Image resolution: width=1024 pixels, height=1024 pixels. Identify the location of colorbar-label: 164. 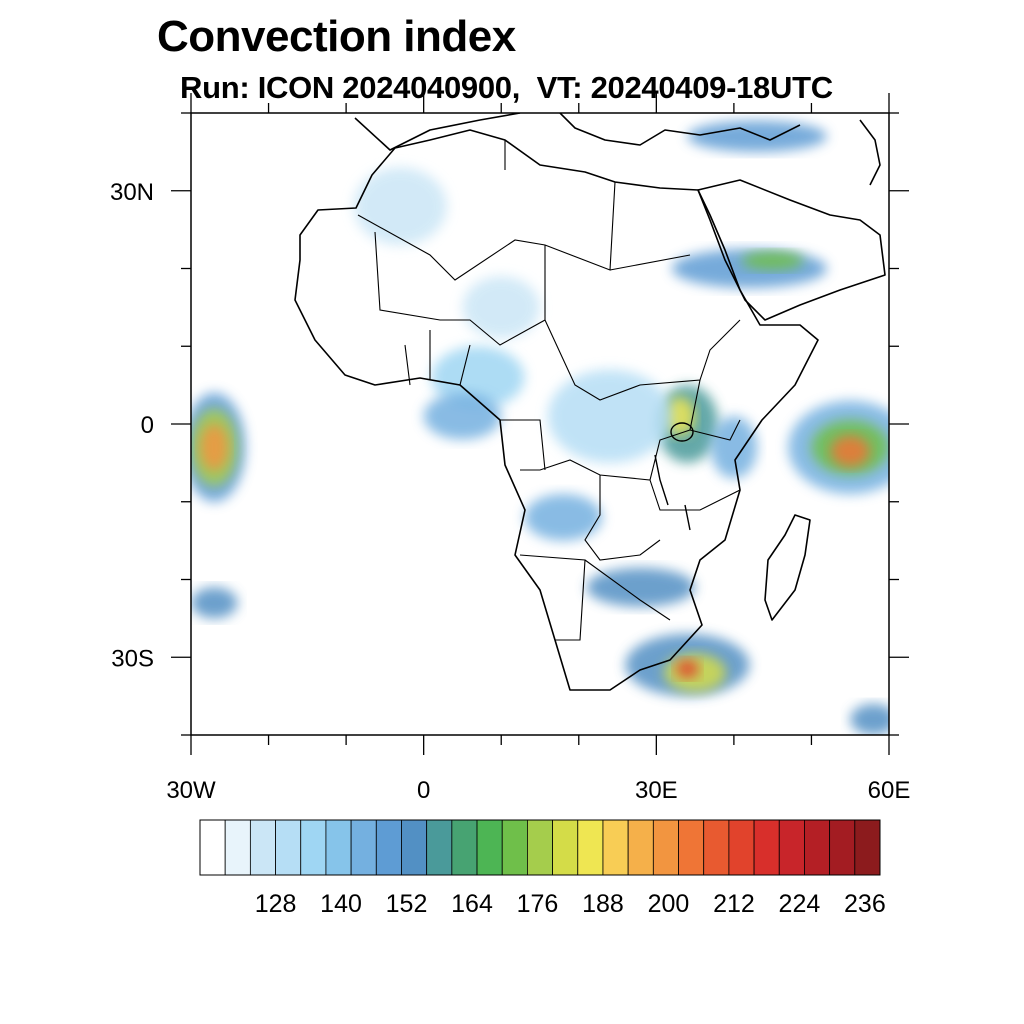
(472, 904).